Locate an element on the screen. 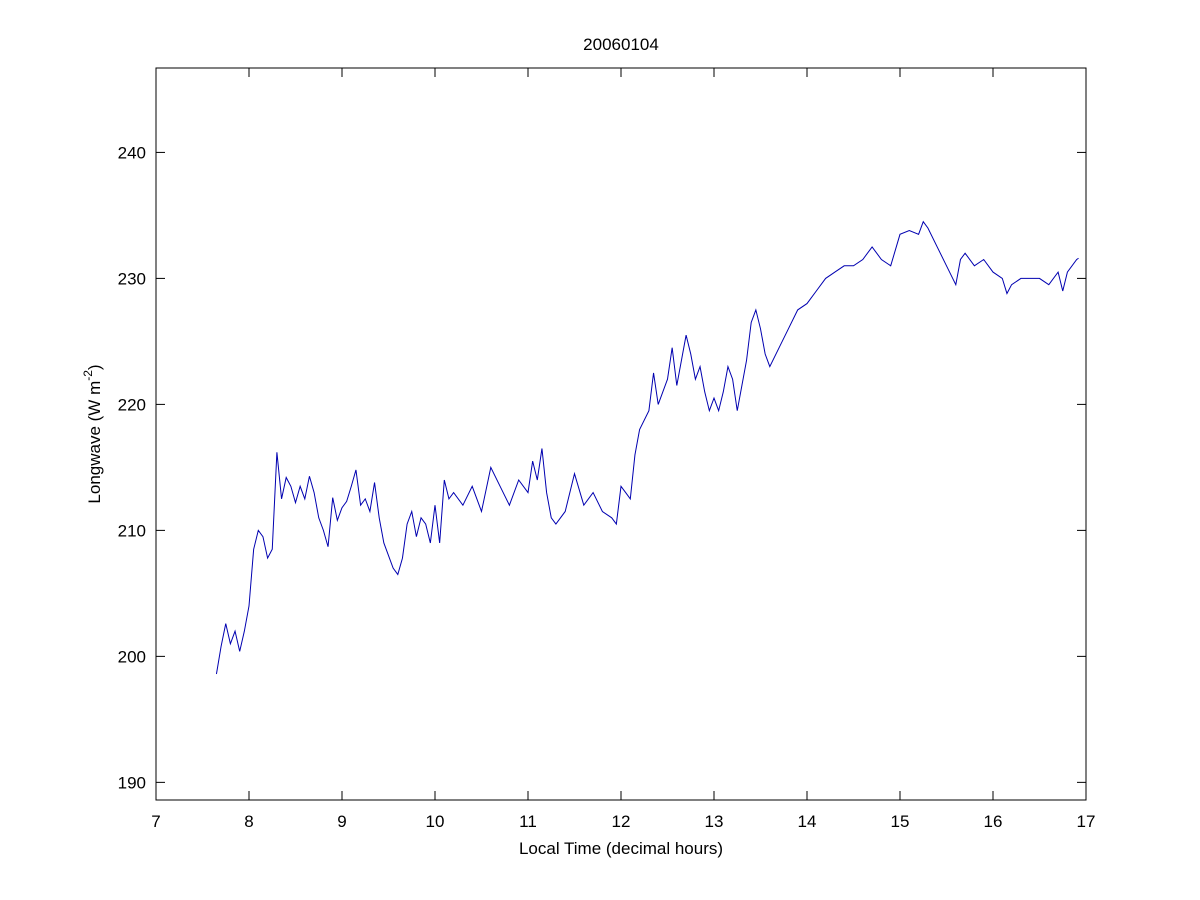 This screenshot has height=900, width=1200. x-tick-label: 11 is located at coordinates (528, 821).